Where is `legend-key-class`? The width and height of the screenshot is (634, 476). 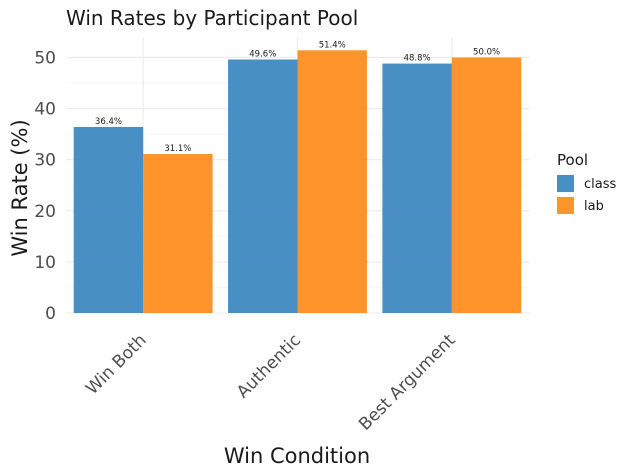
legend-key-class is located at coordinates (565, 183).